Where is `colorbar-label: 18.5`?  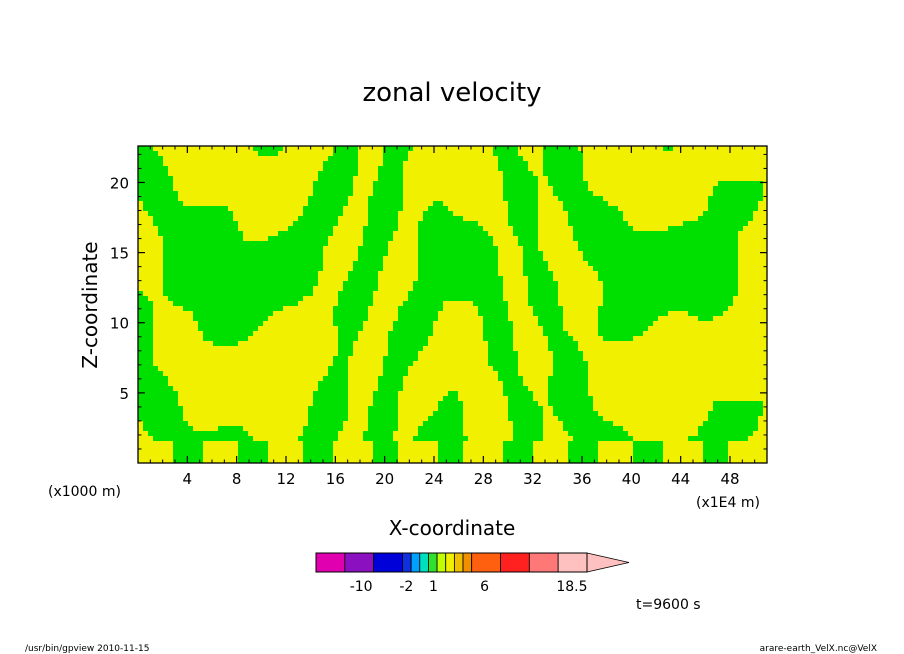
colorbar-label: 18.5 is located at coordinates (571, 587).